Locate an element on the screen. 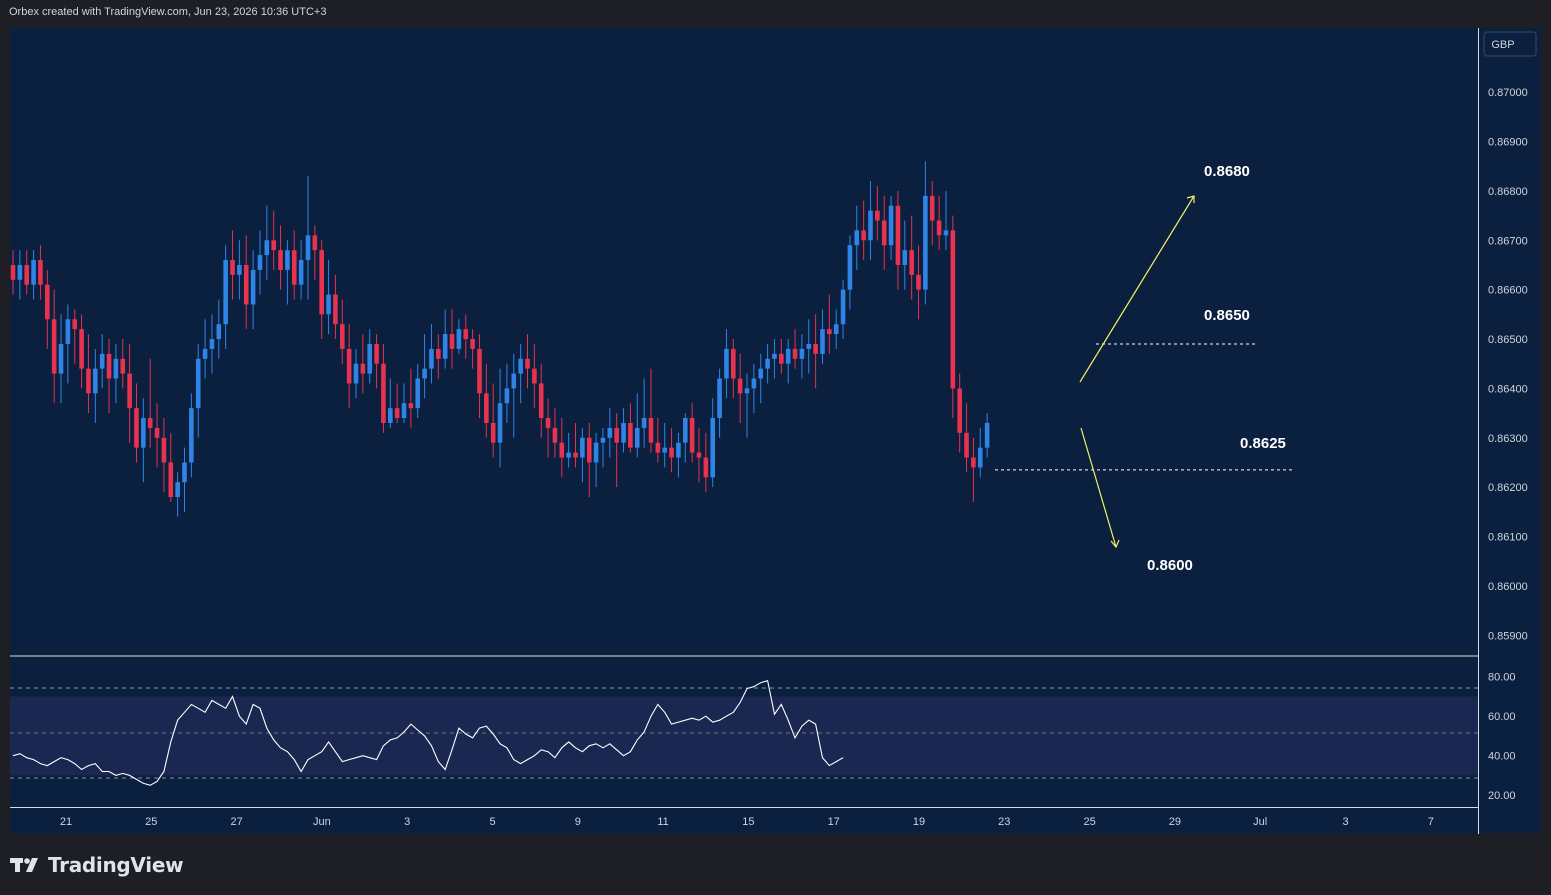  price-tick-label: 0.85900 is located at coordinates (1508, 636).